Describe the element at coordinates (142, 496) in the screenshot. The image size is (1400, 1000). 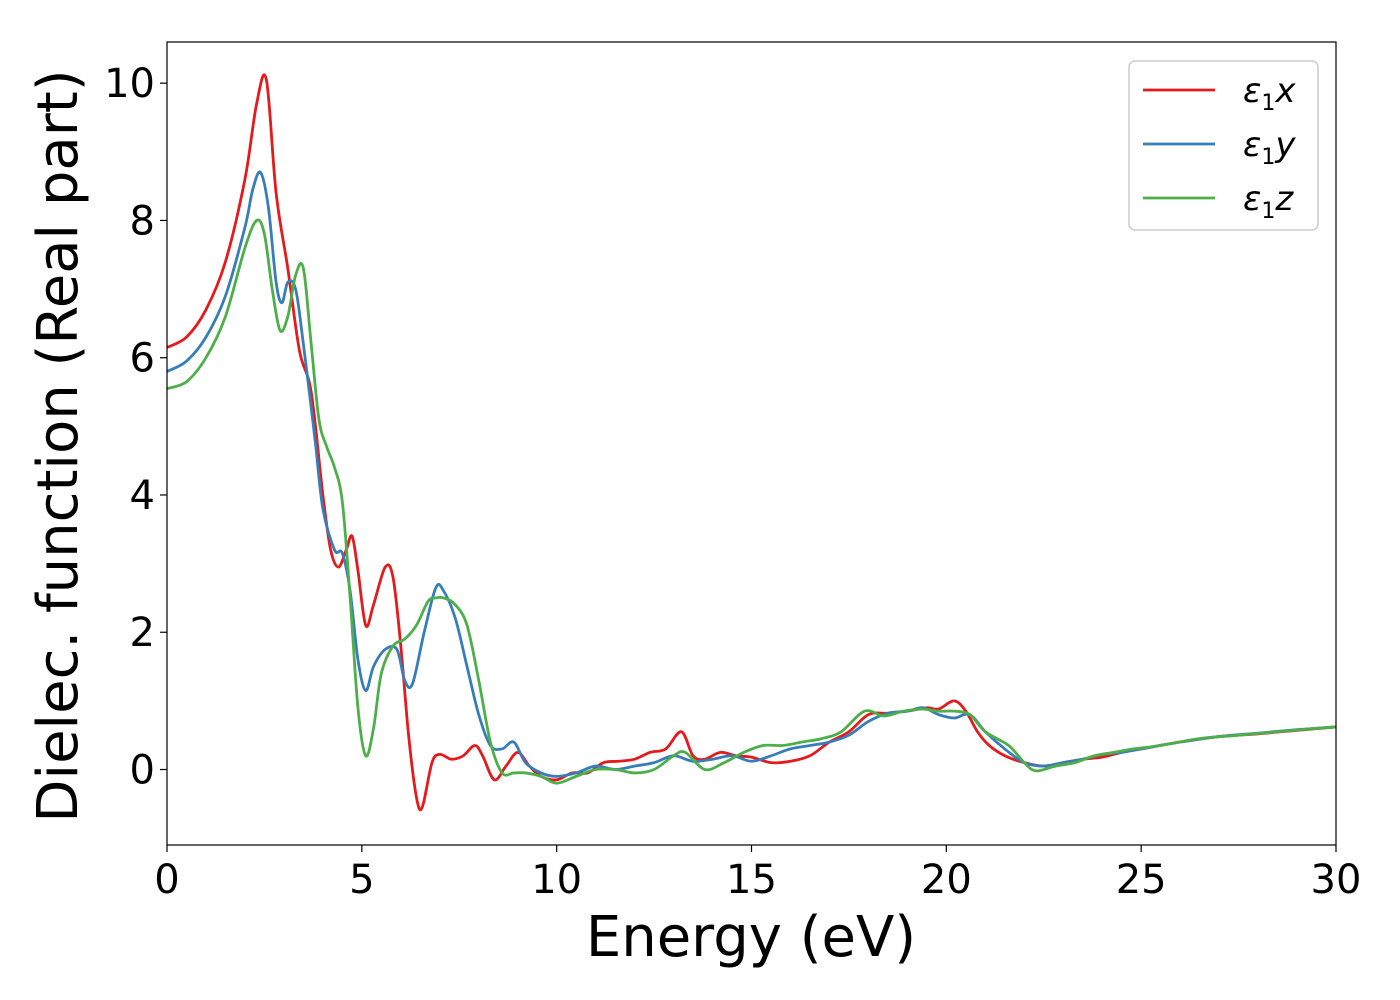
I see `y-tick-label: 4` at that location.